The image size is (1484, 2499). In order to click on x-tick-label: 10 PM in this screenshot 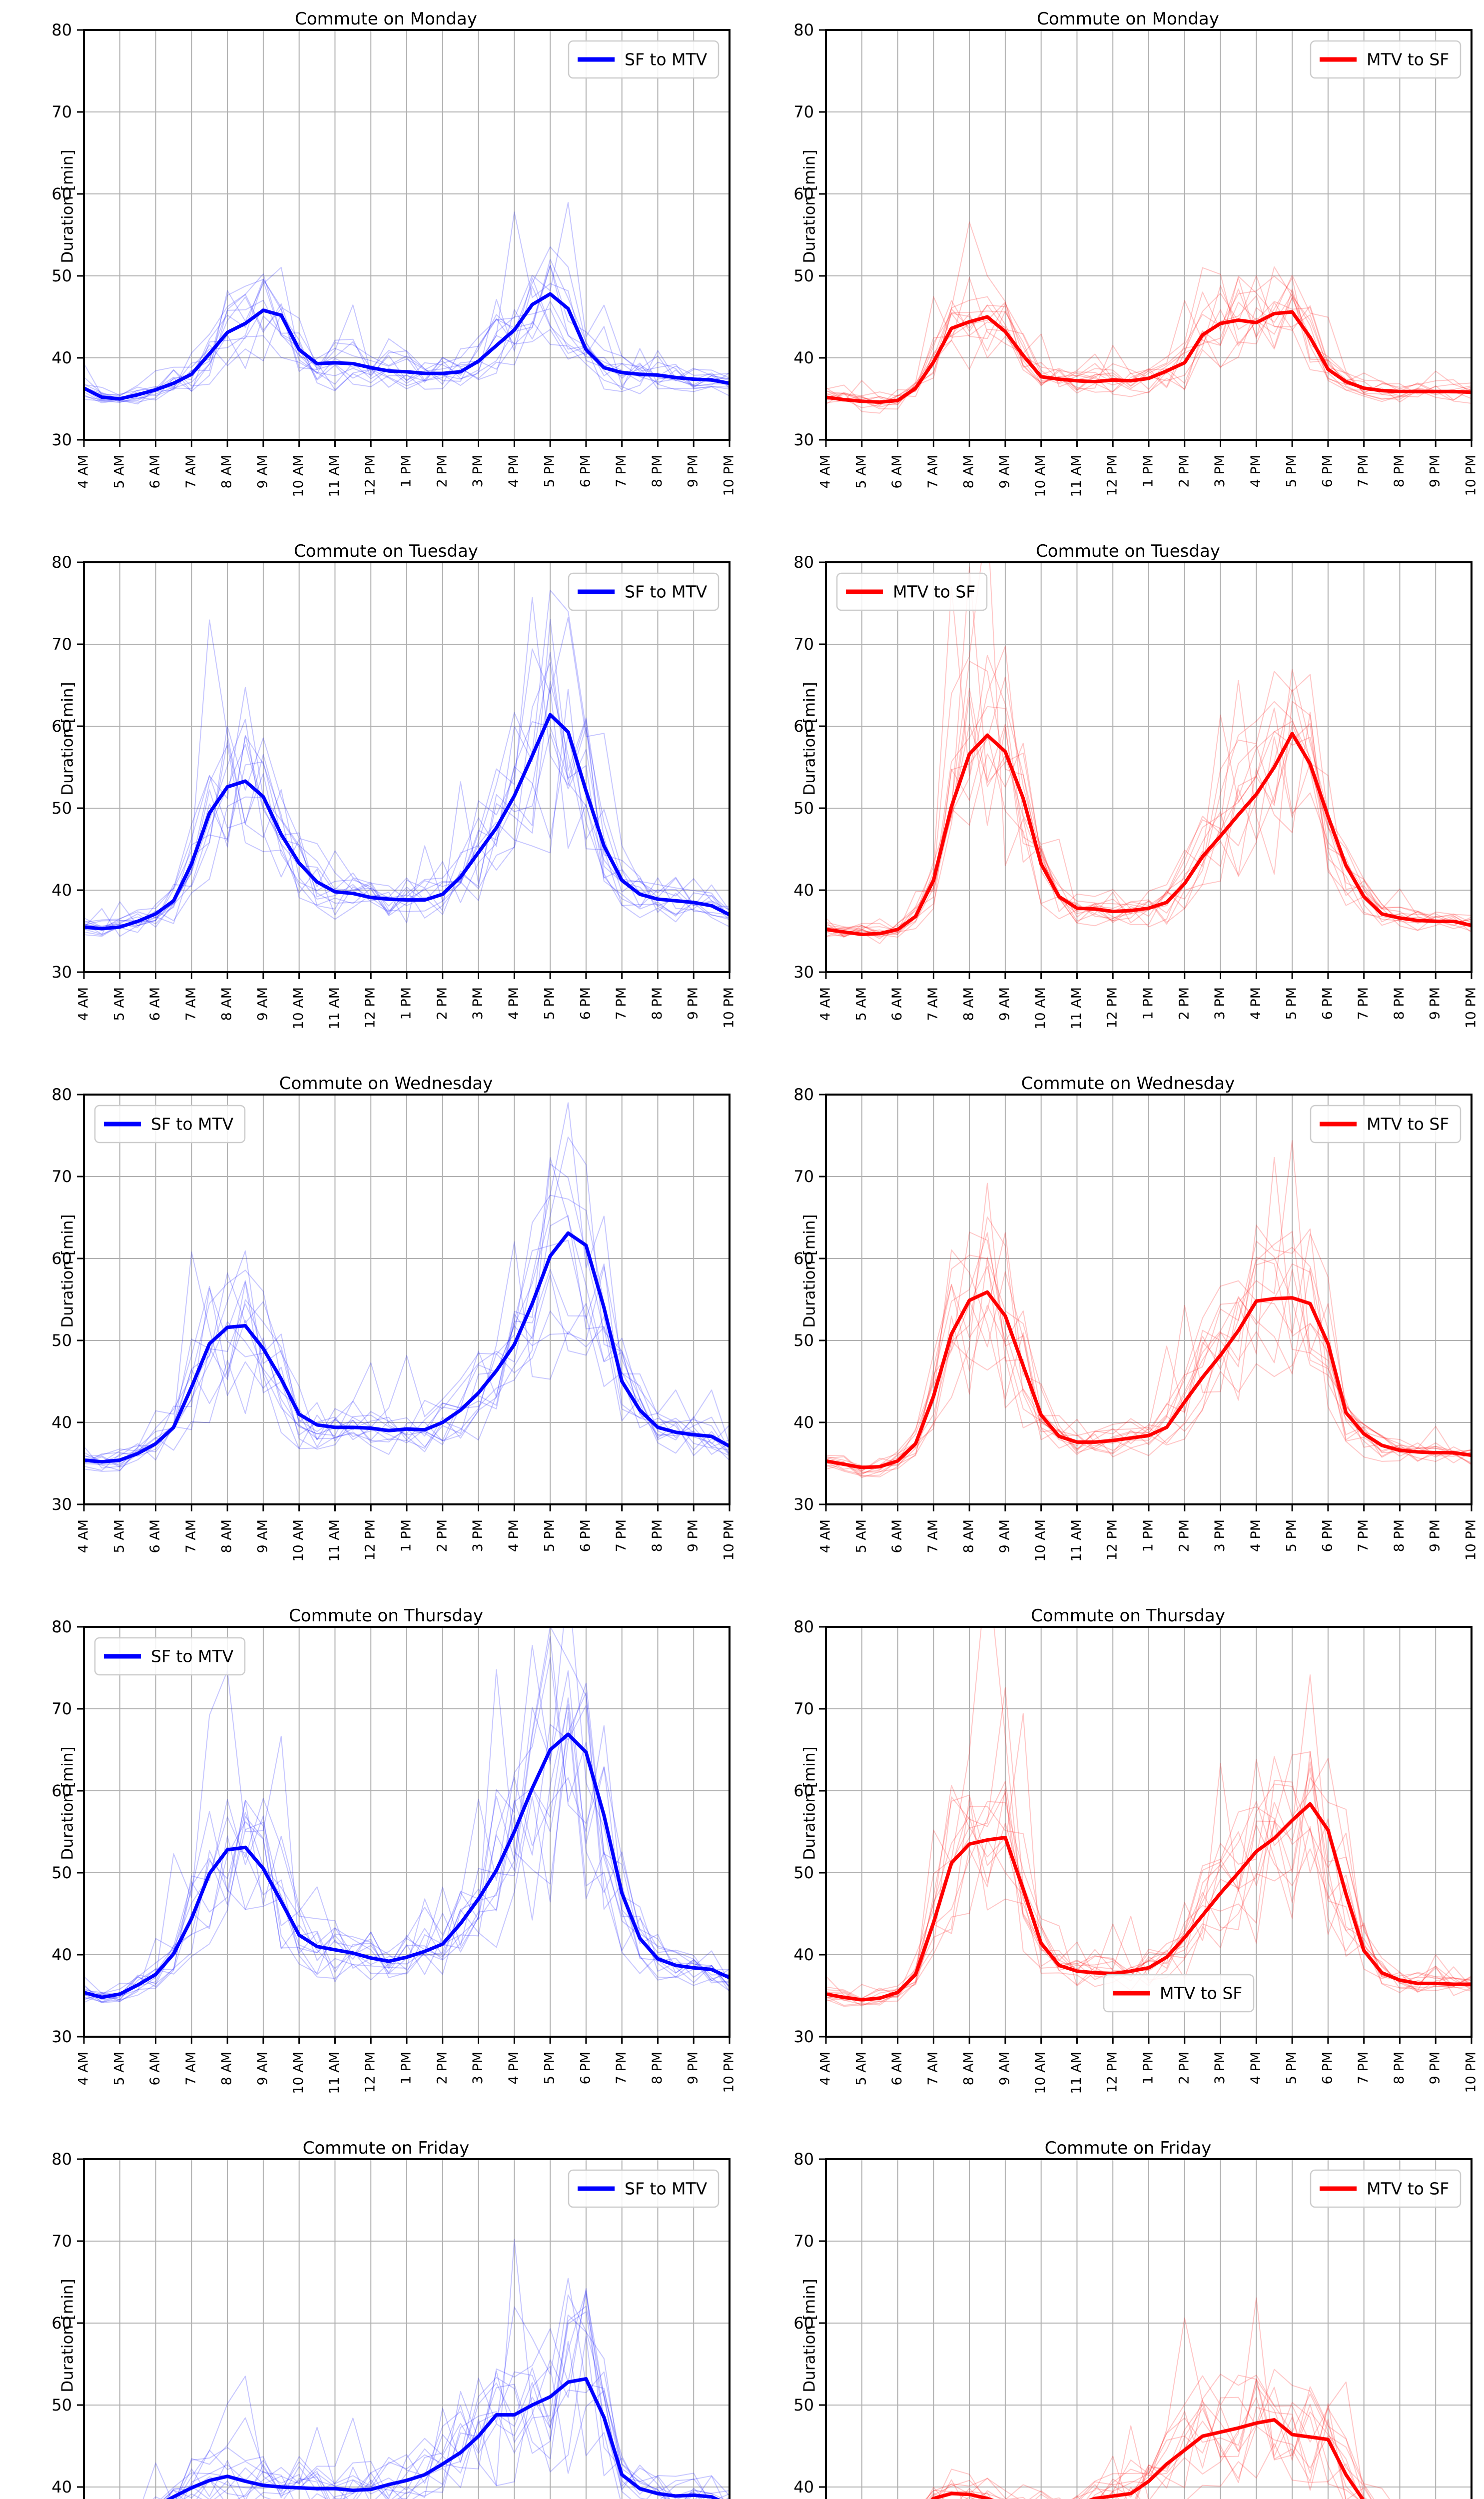, I will do `click(1471, 1008)`.